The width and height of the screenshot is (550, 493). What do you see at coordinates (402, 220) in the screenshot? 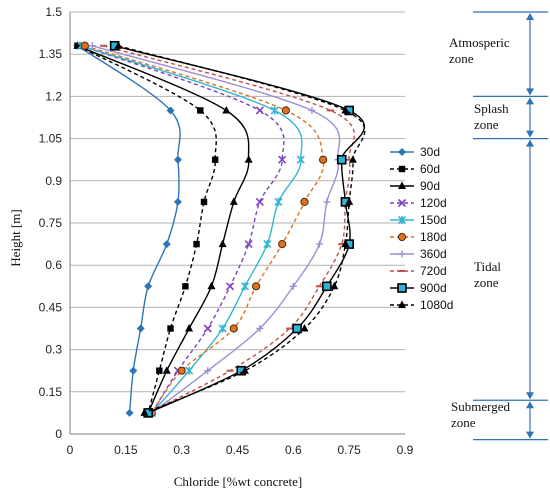
I see `legend-marker-150d` at bounding box center [402, 220].